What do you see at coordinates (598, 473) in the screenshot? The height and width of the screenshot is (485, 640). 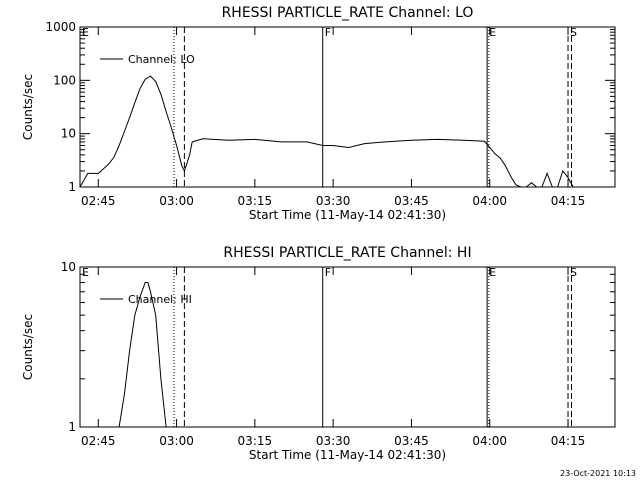 I see `footer-timestamp: 23-Oct-2021 10:13` at bounding box center [598, 473].